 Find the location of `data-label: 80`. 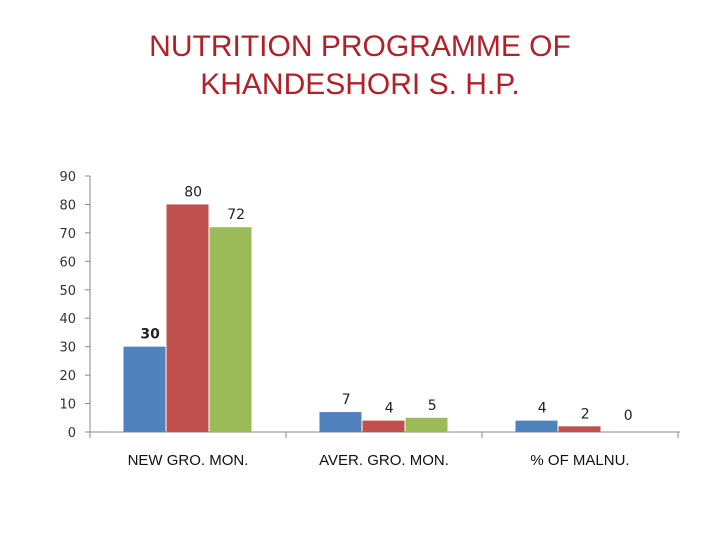

data-label: 80 is located at coordinates (193, 192).